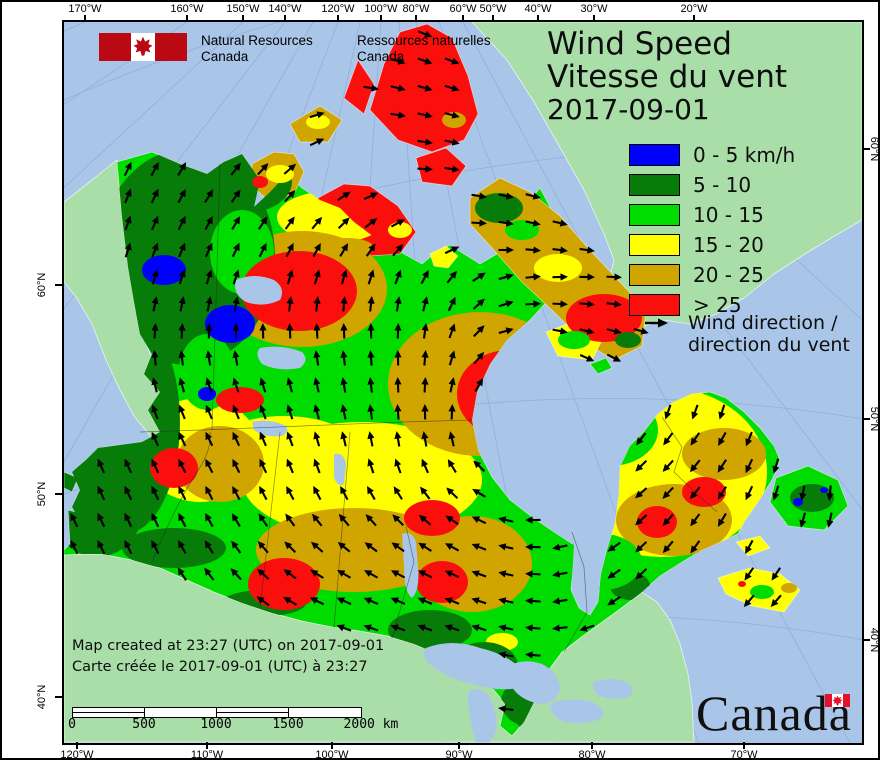  I want to click on lon-label-bottom: 120°W, so click(77, 754).